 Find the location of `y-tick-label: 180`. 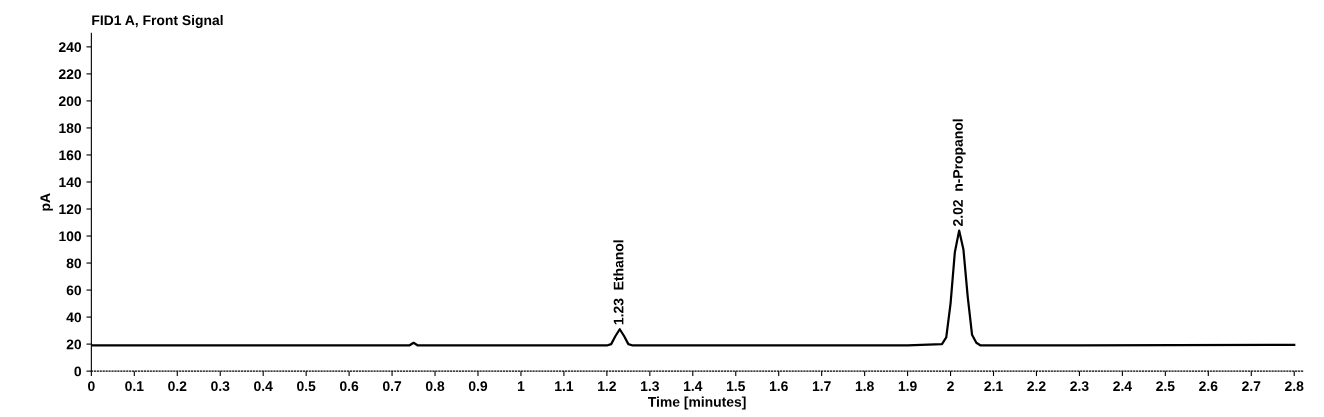

y-tick-label: 180 is located at coordinates (70, 128).